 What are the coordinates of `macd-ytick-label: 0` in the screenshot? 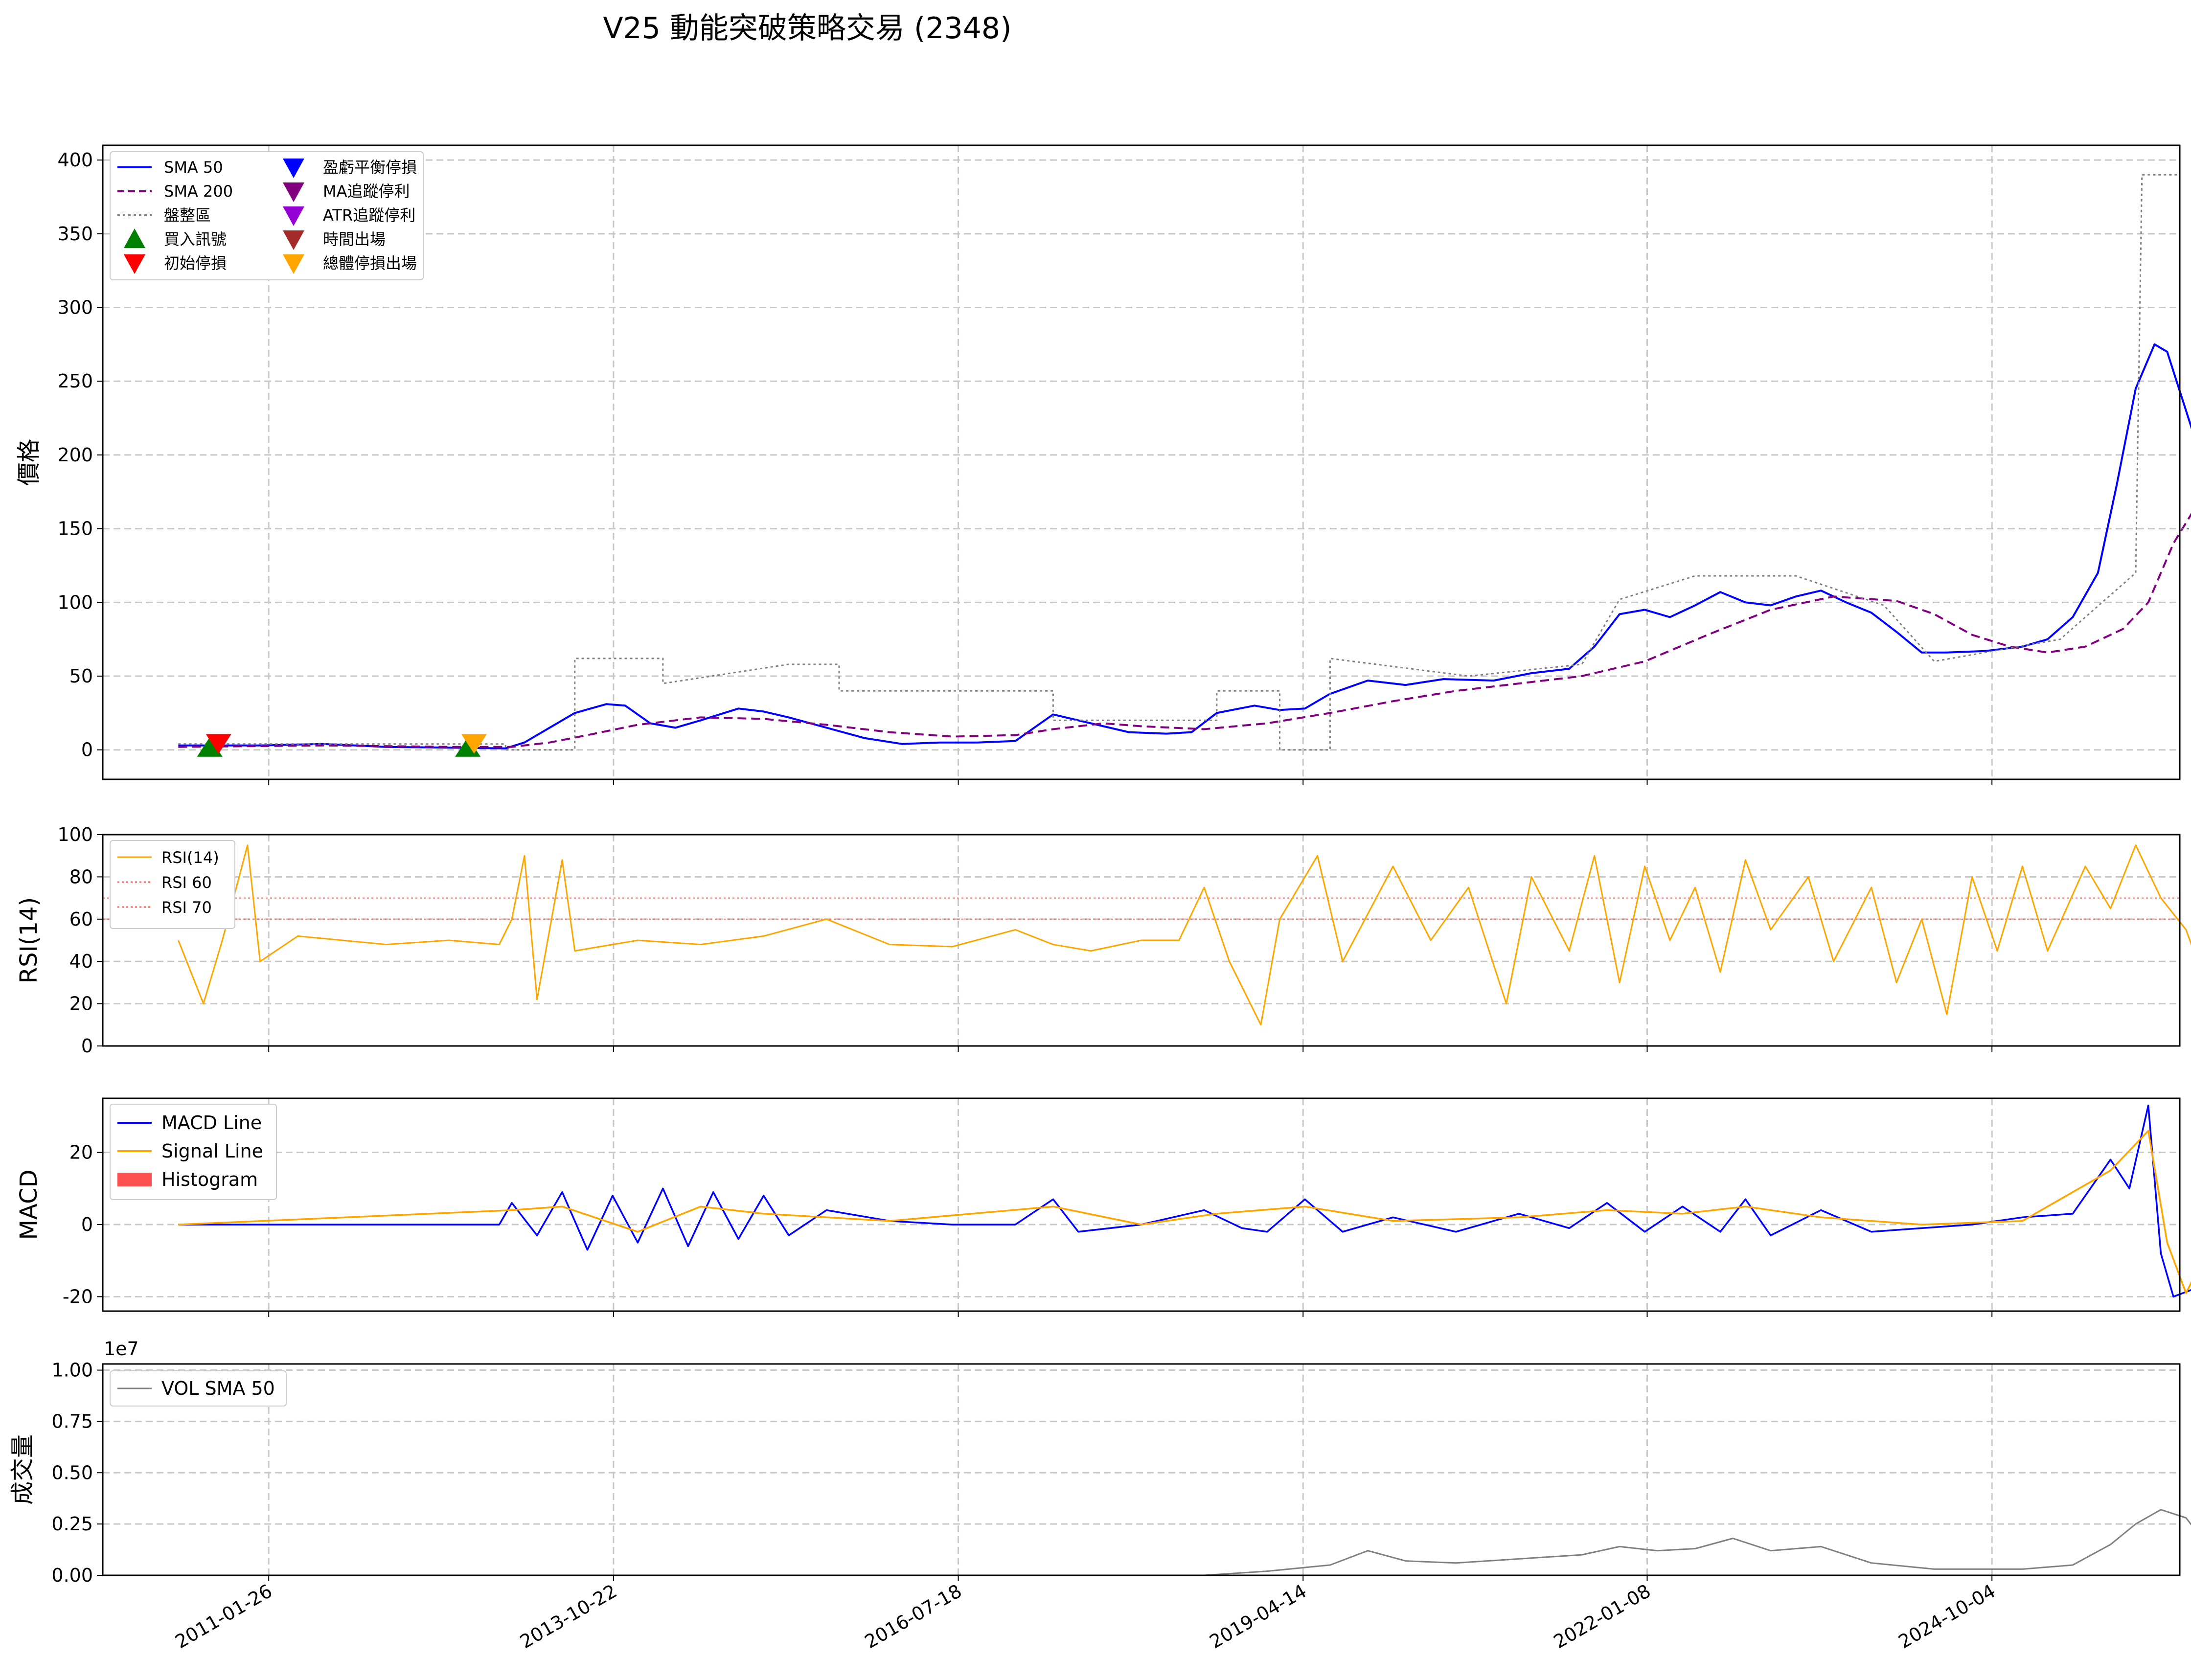 It's located at (87, 1224).